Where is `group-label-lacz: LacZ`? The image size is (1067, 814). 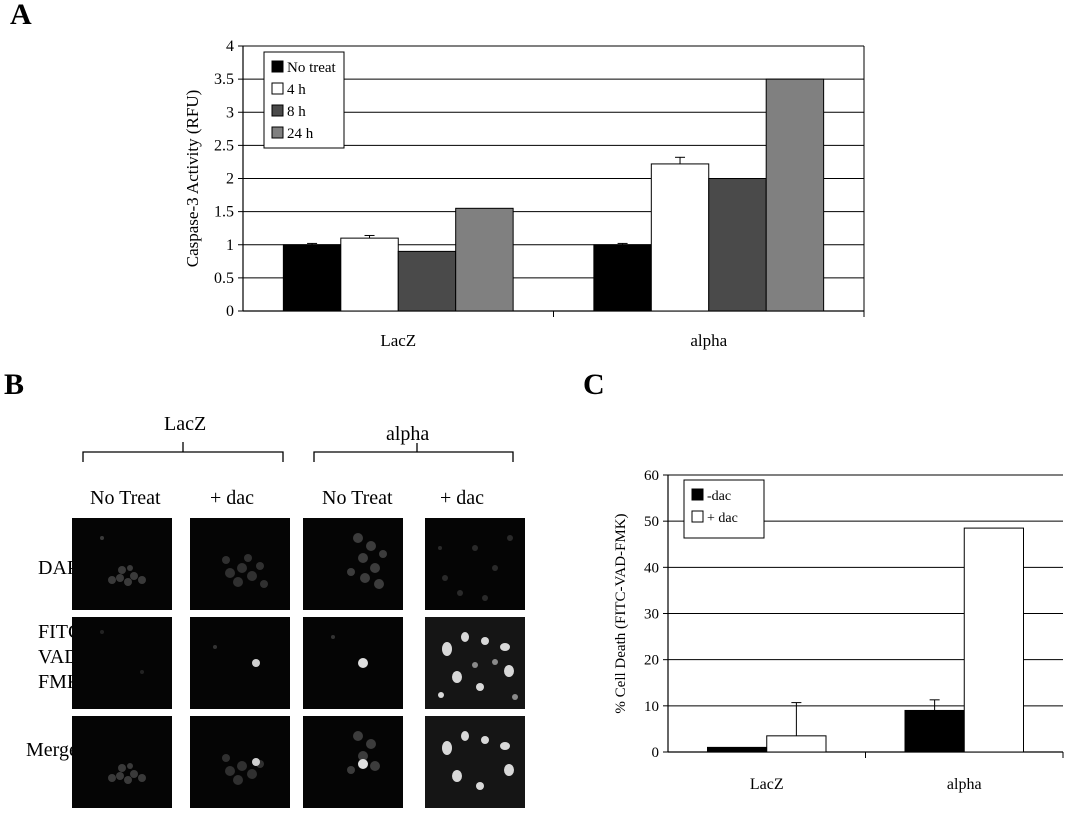 group-label-lacz: LacZ is located at coordinates (185, 424).